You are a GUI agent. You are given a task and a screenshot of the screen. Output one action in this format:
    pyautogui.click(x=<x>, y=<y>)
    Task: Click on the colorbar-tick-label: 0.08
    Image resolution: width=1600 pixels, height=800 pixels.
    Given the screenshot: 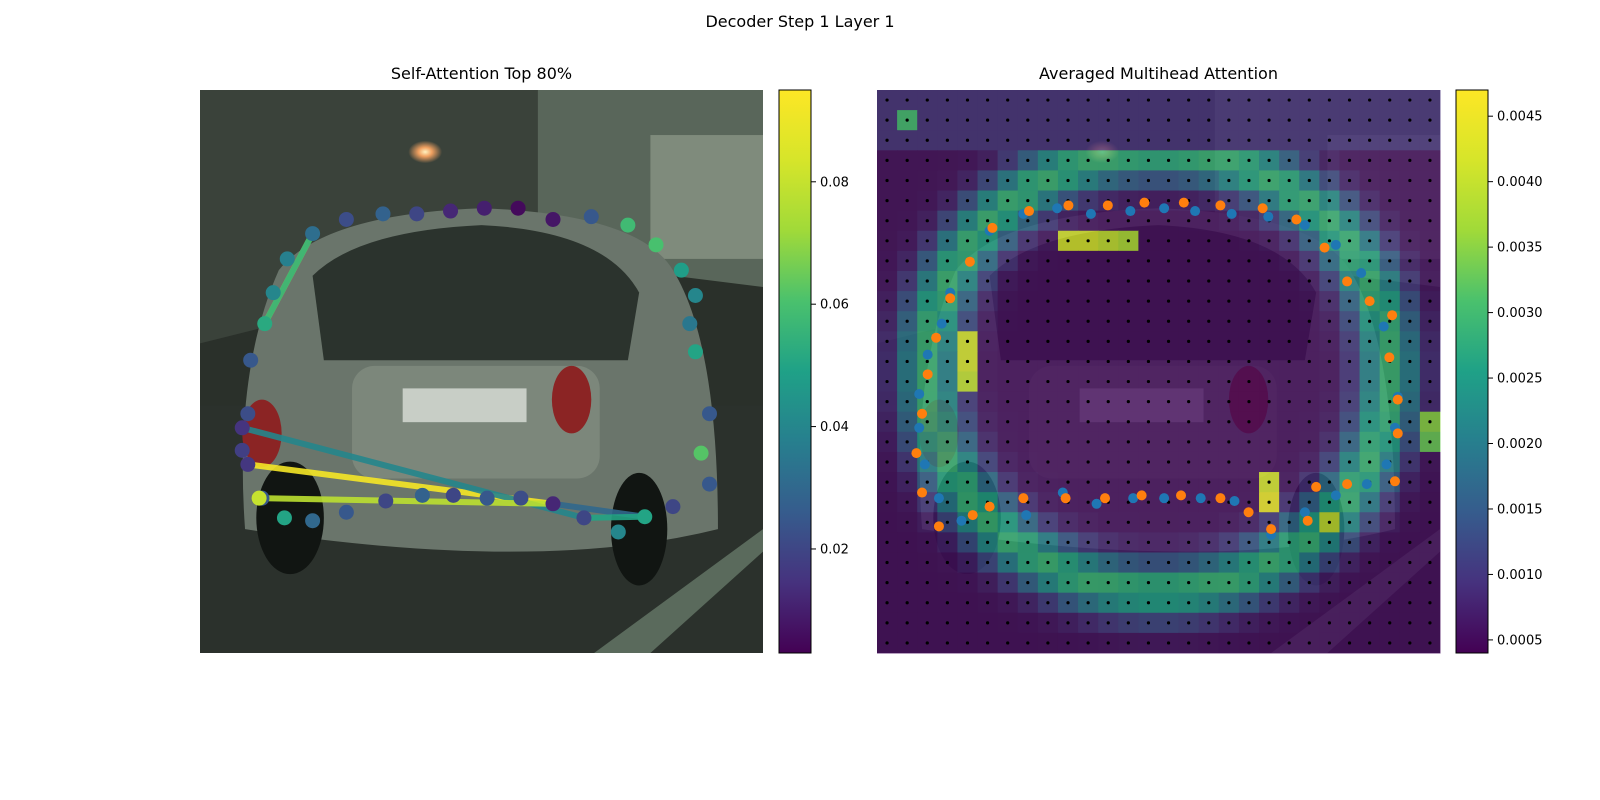 What is the action you would take?
    pyautogui.click(x=834, y=182)
    